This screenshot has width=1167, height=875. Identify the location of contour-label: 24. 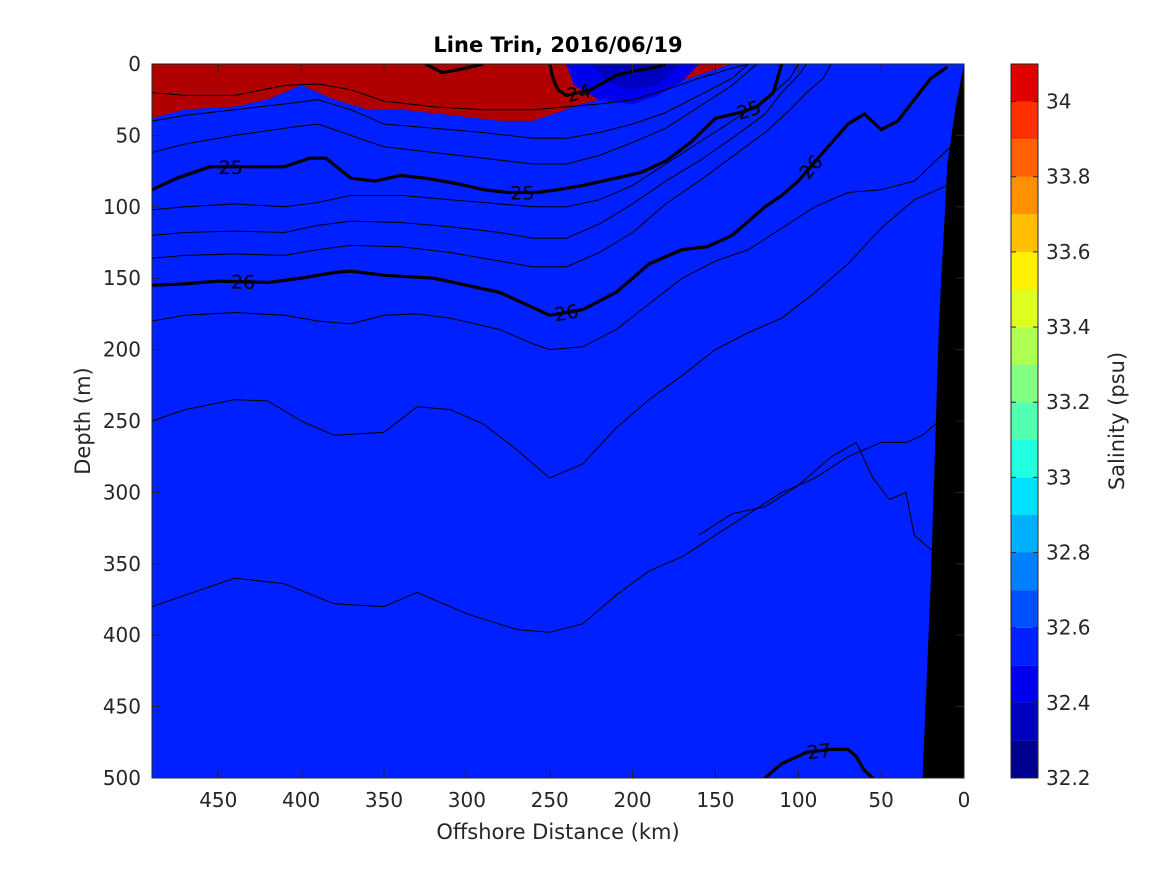
(579, 93).